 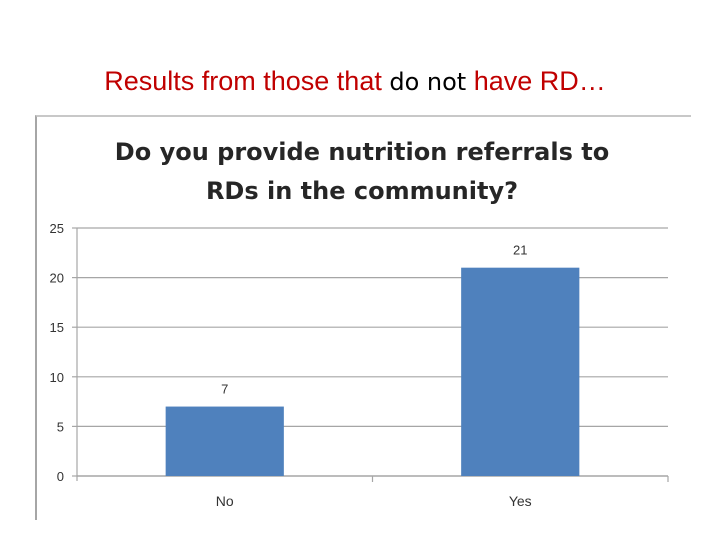 What do you see at coordinates (57, 327) in the screenshot?
I see `y-tick-label: 15` at bounding box center [57, 327].